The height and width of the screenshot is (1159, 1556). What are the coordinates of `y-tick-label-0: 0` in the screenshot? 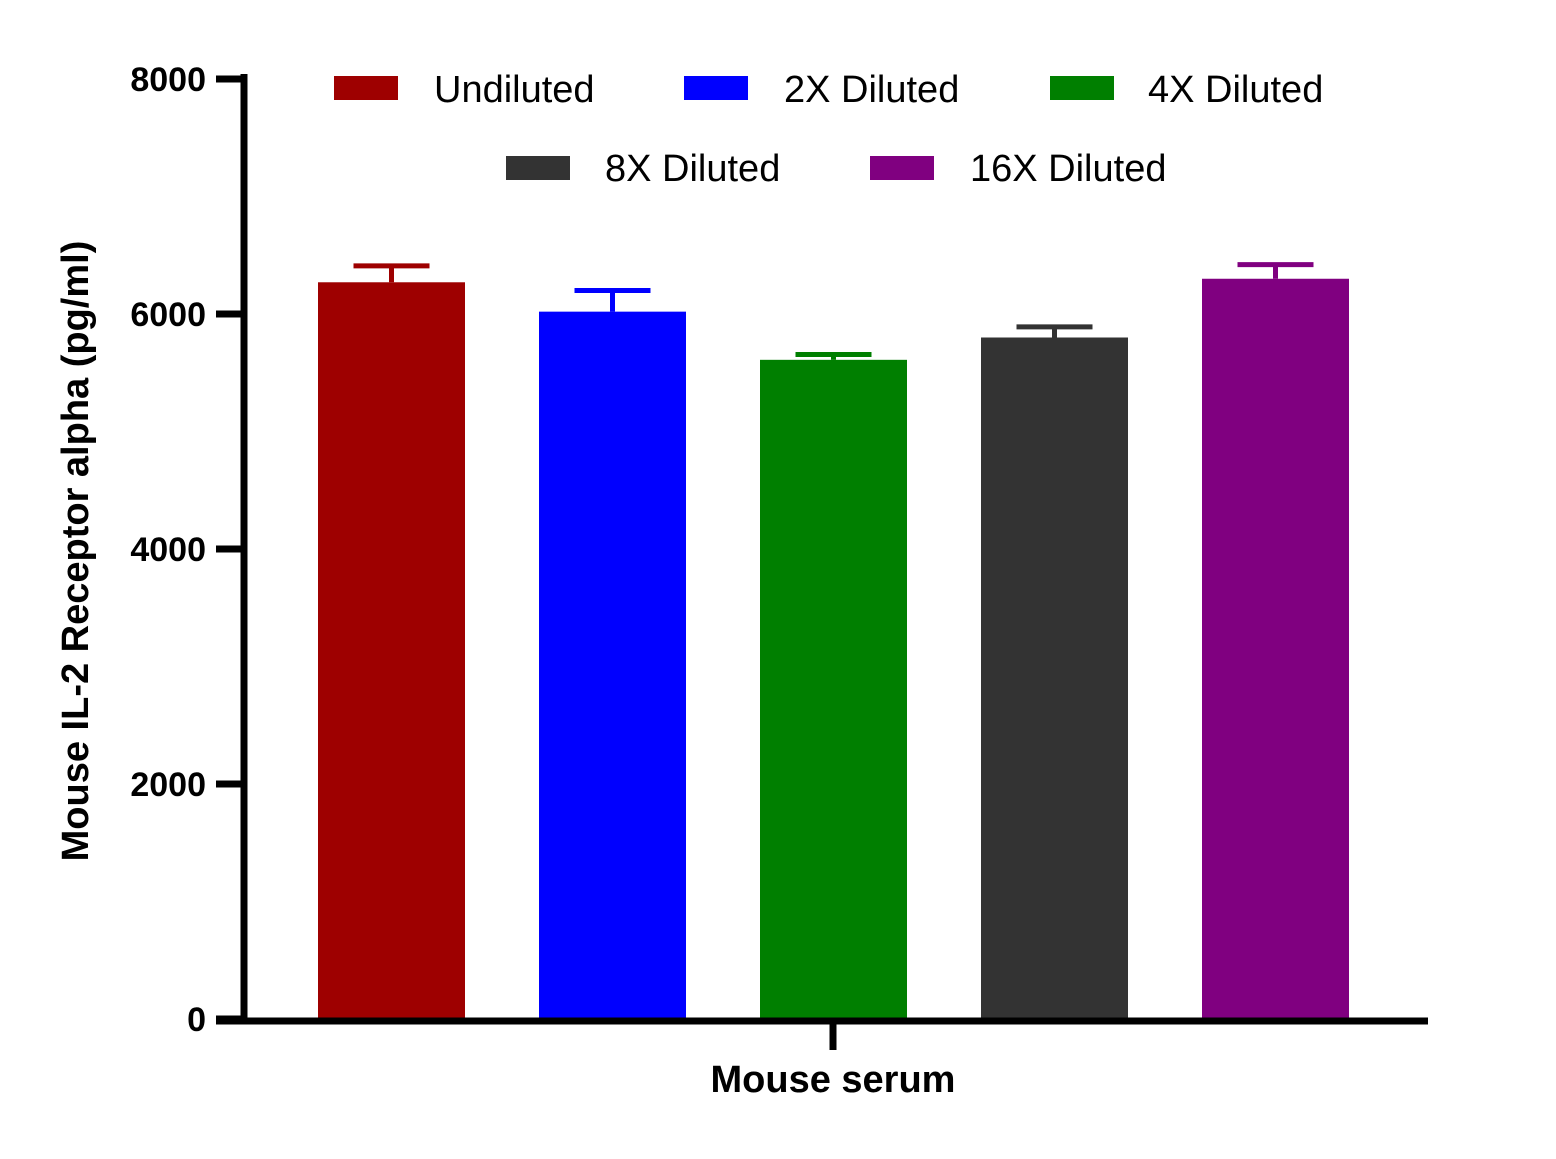 It's located at (196, 1020).